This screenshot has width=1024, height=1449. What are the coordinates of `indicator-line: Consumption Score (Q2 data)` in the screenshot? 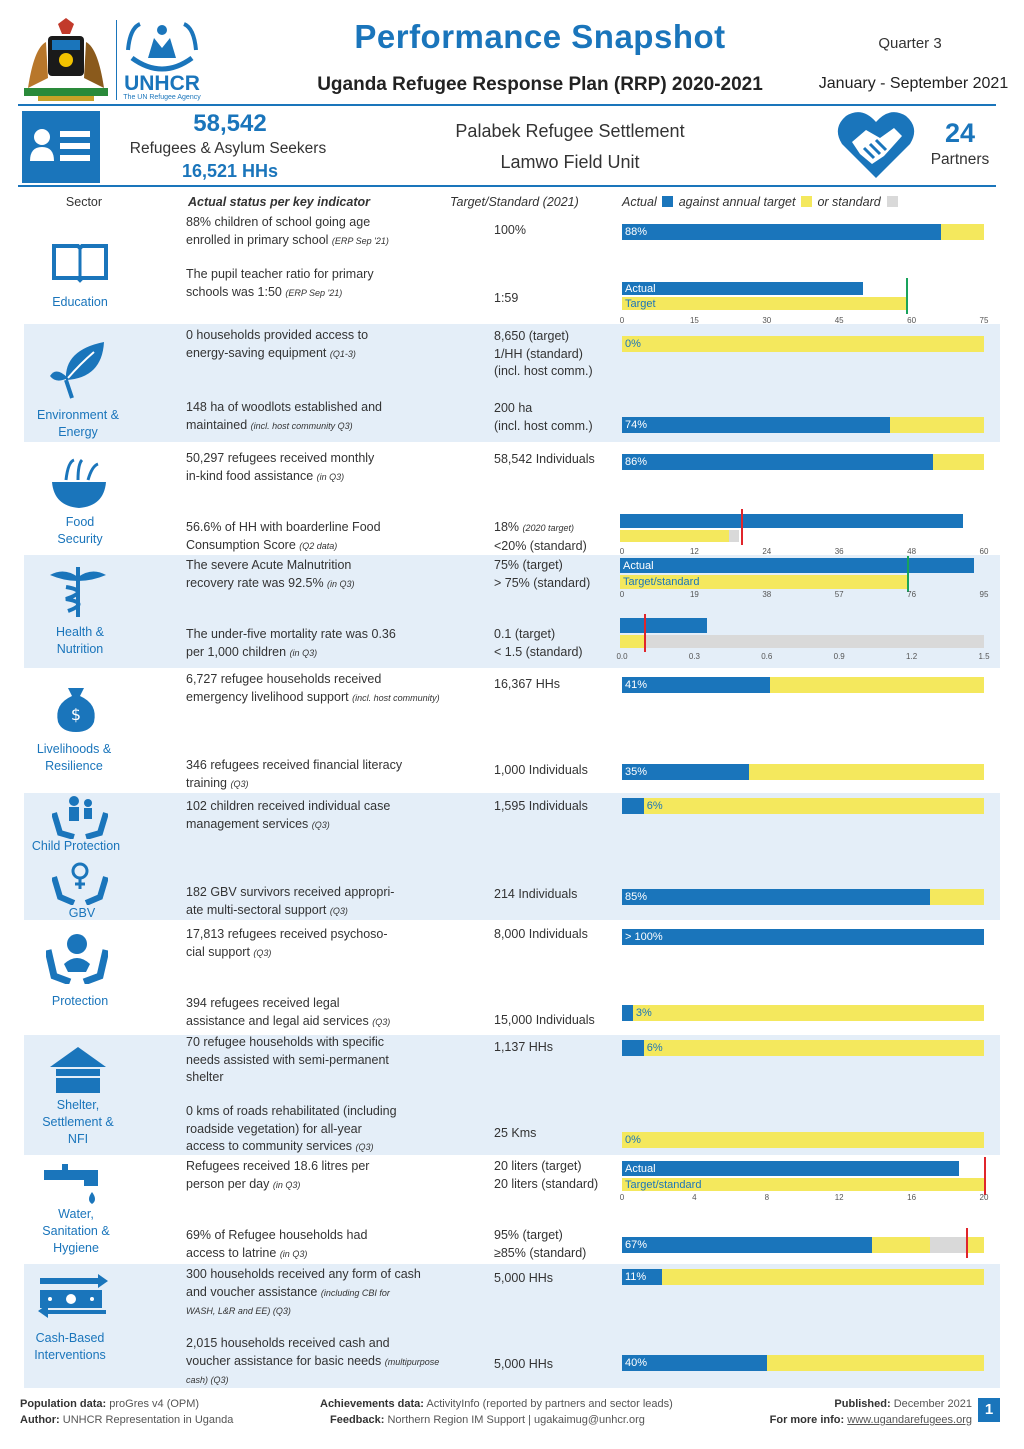 It's located at (262, 544).